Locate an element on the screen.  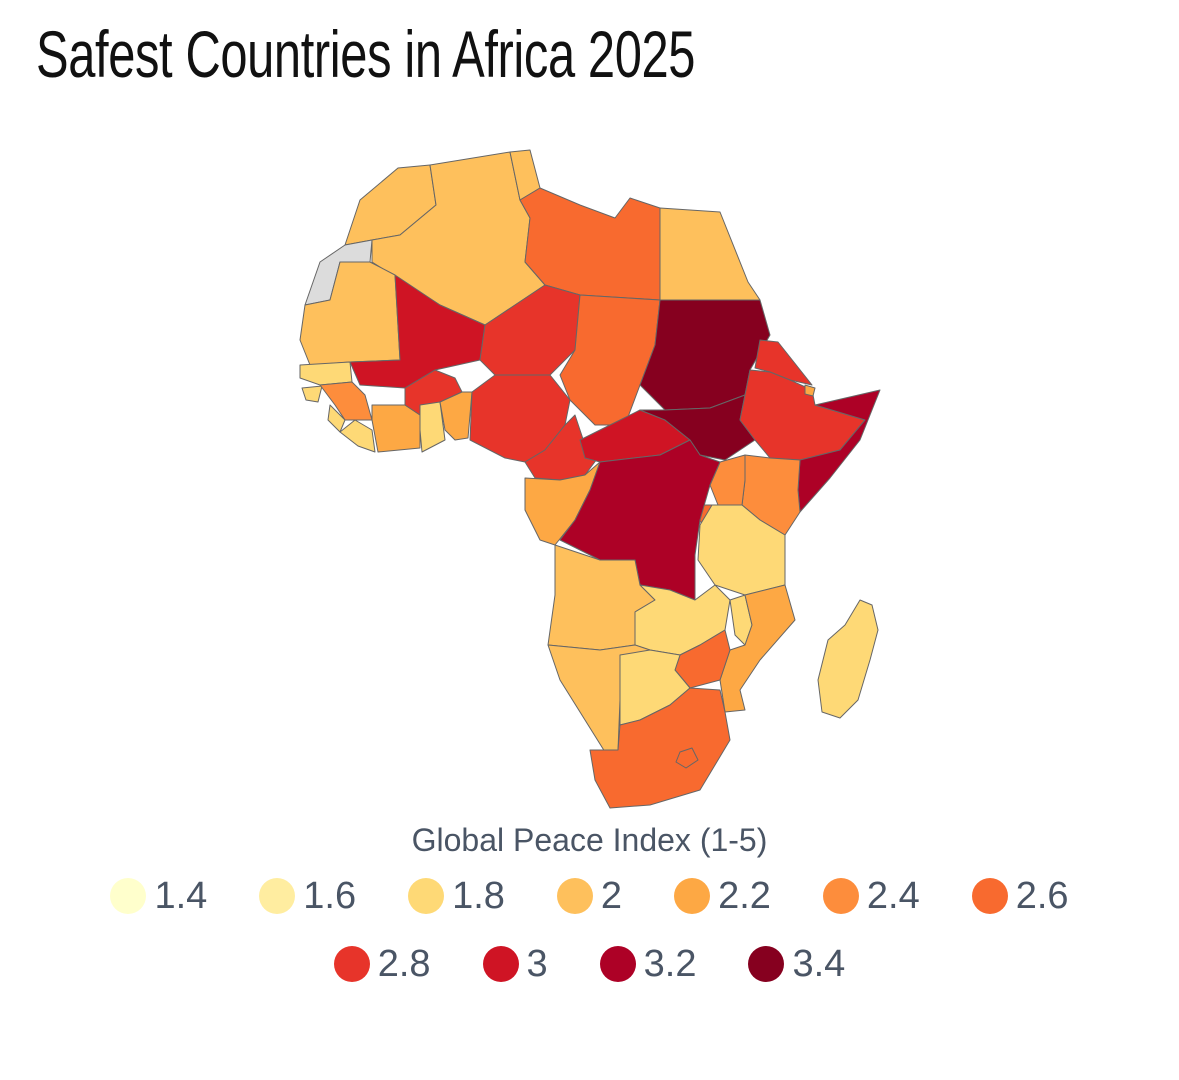
legend-label: 2.6 is located at coordinates (1042, 896).